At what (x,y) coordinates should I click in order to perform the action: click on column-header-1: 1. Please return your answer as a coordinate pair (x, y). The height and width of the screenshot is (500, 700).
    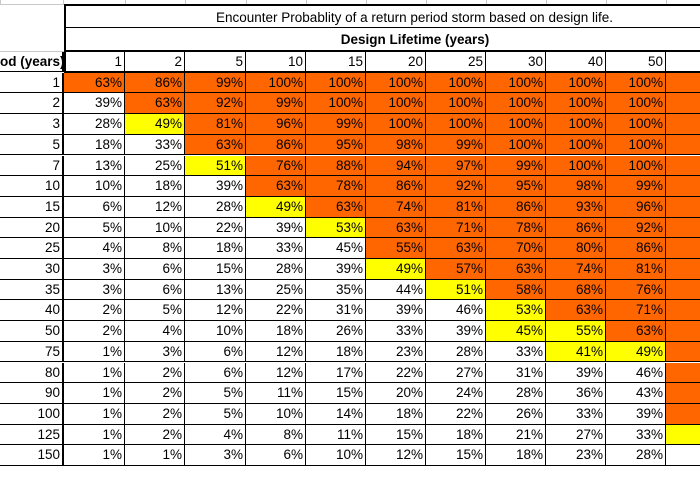
    Looking at the image, I should click on (94, 62).